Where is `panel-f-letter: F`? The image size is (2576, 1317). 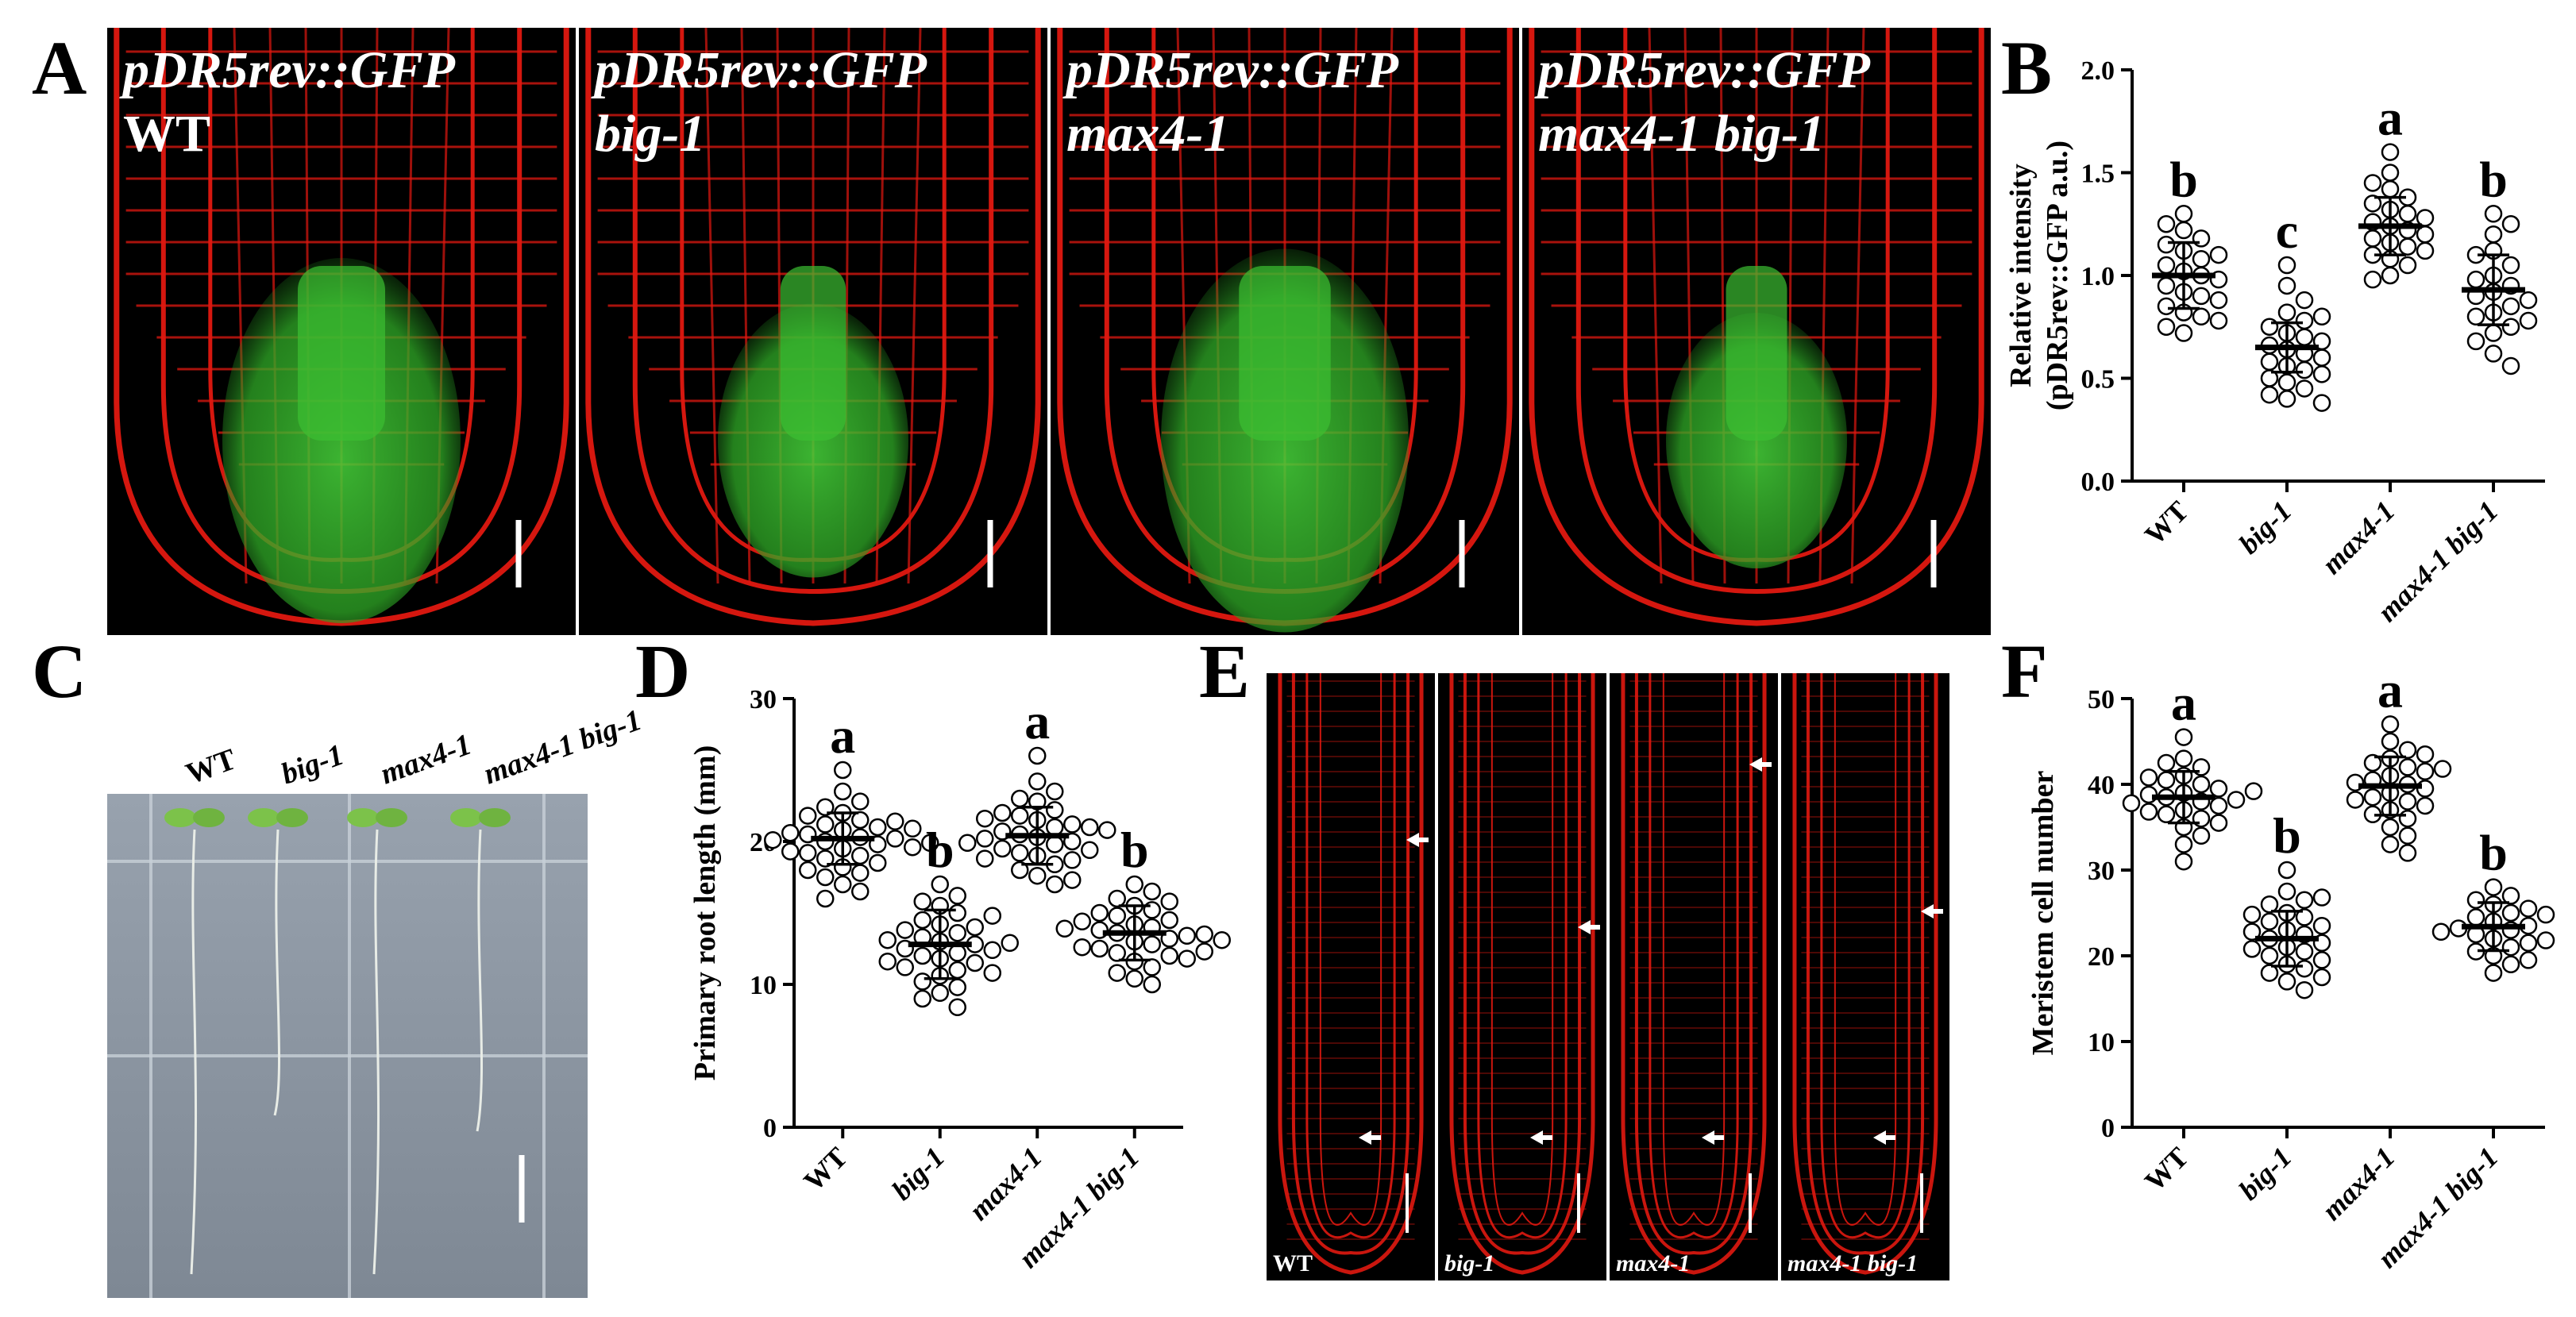 panel-f-letter: F is located at coordinates (2024, 671).